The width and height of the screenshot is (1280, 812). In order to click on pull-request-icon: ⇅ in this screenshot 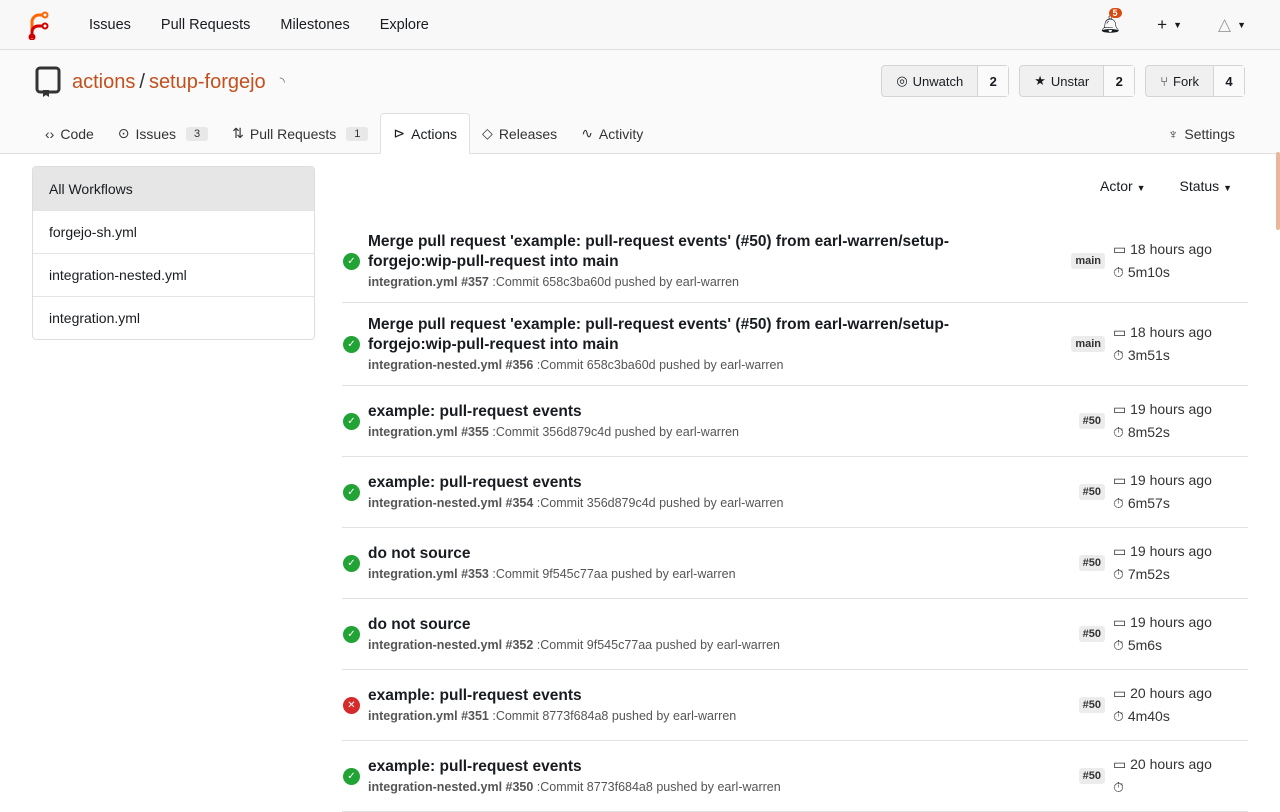, I will do `click(238, 133)`.